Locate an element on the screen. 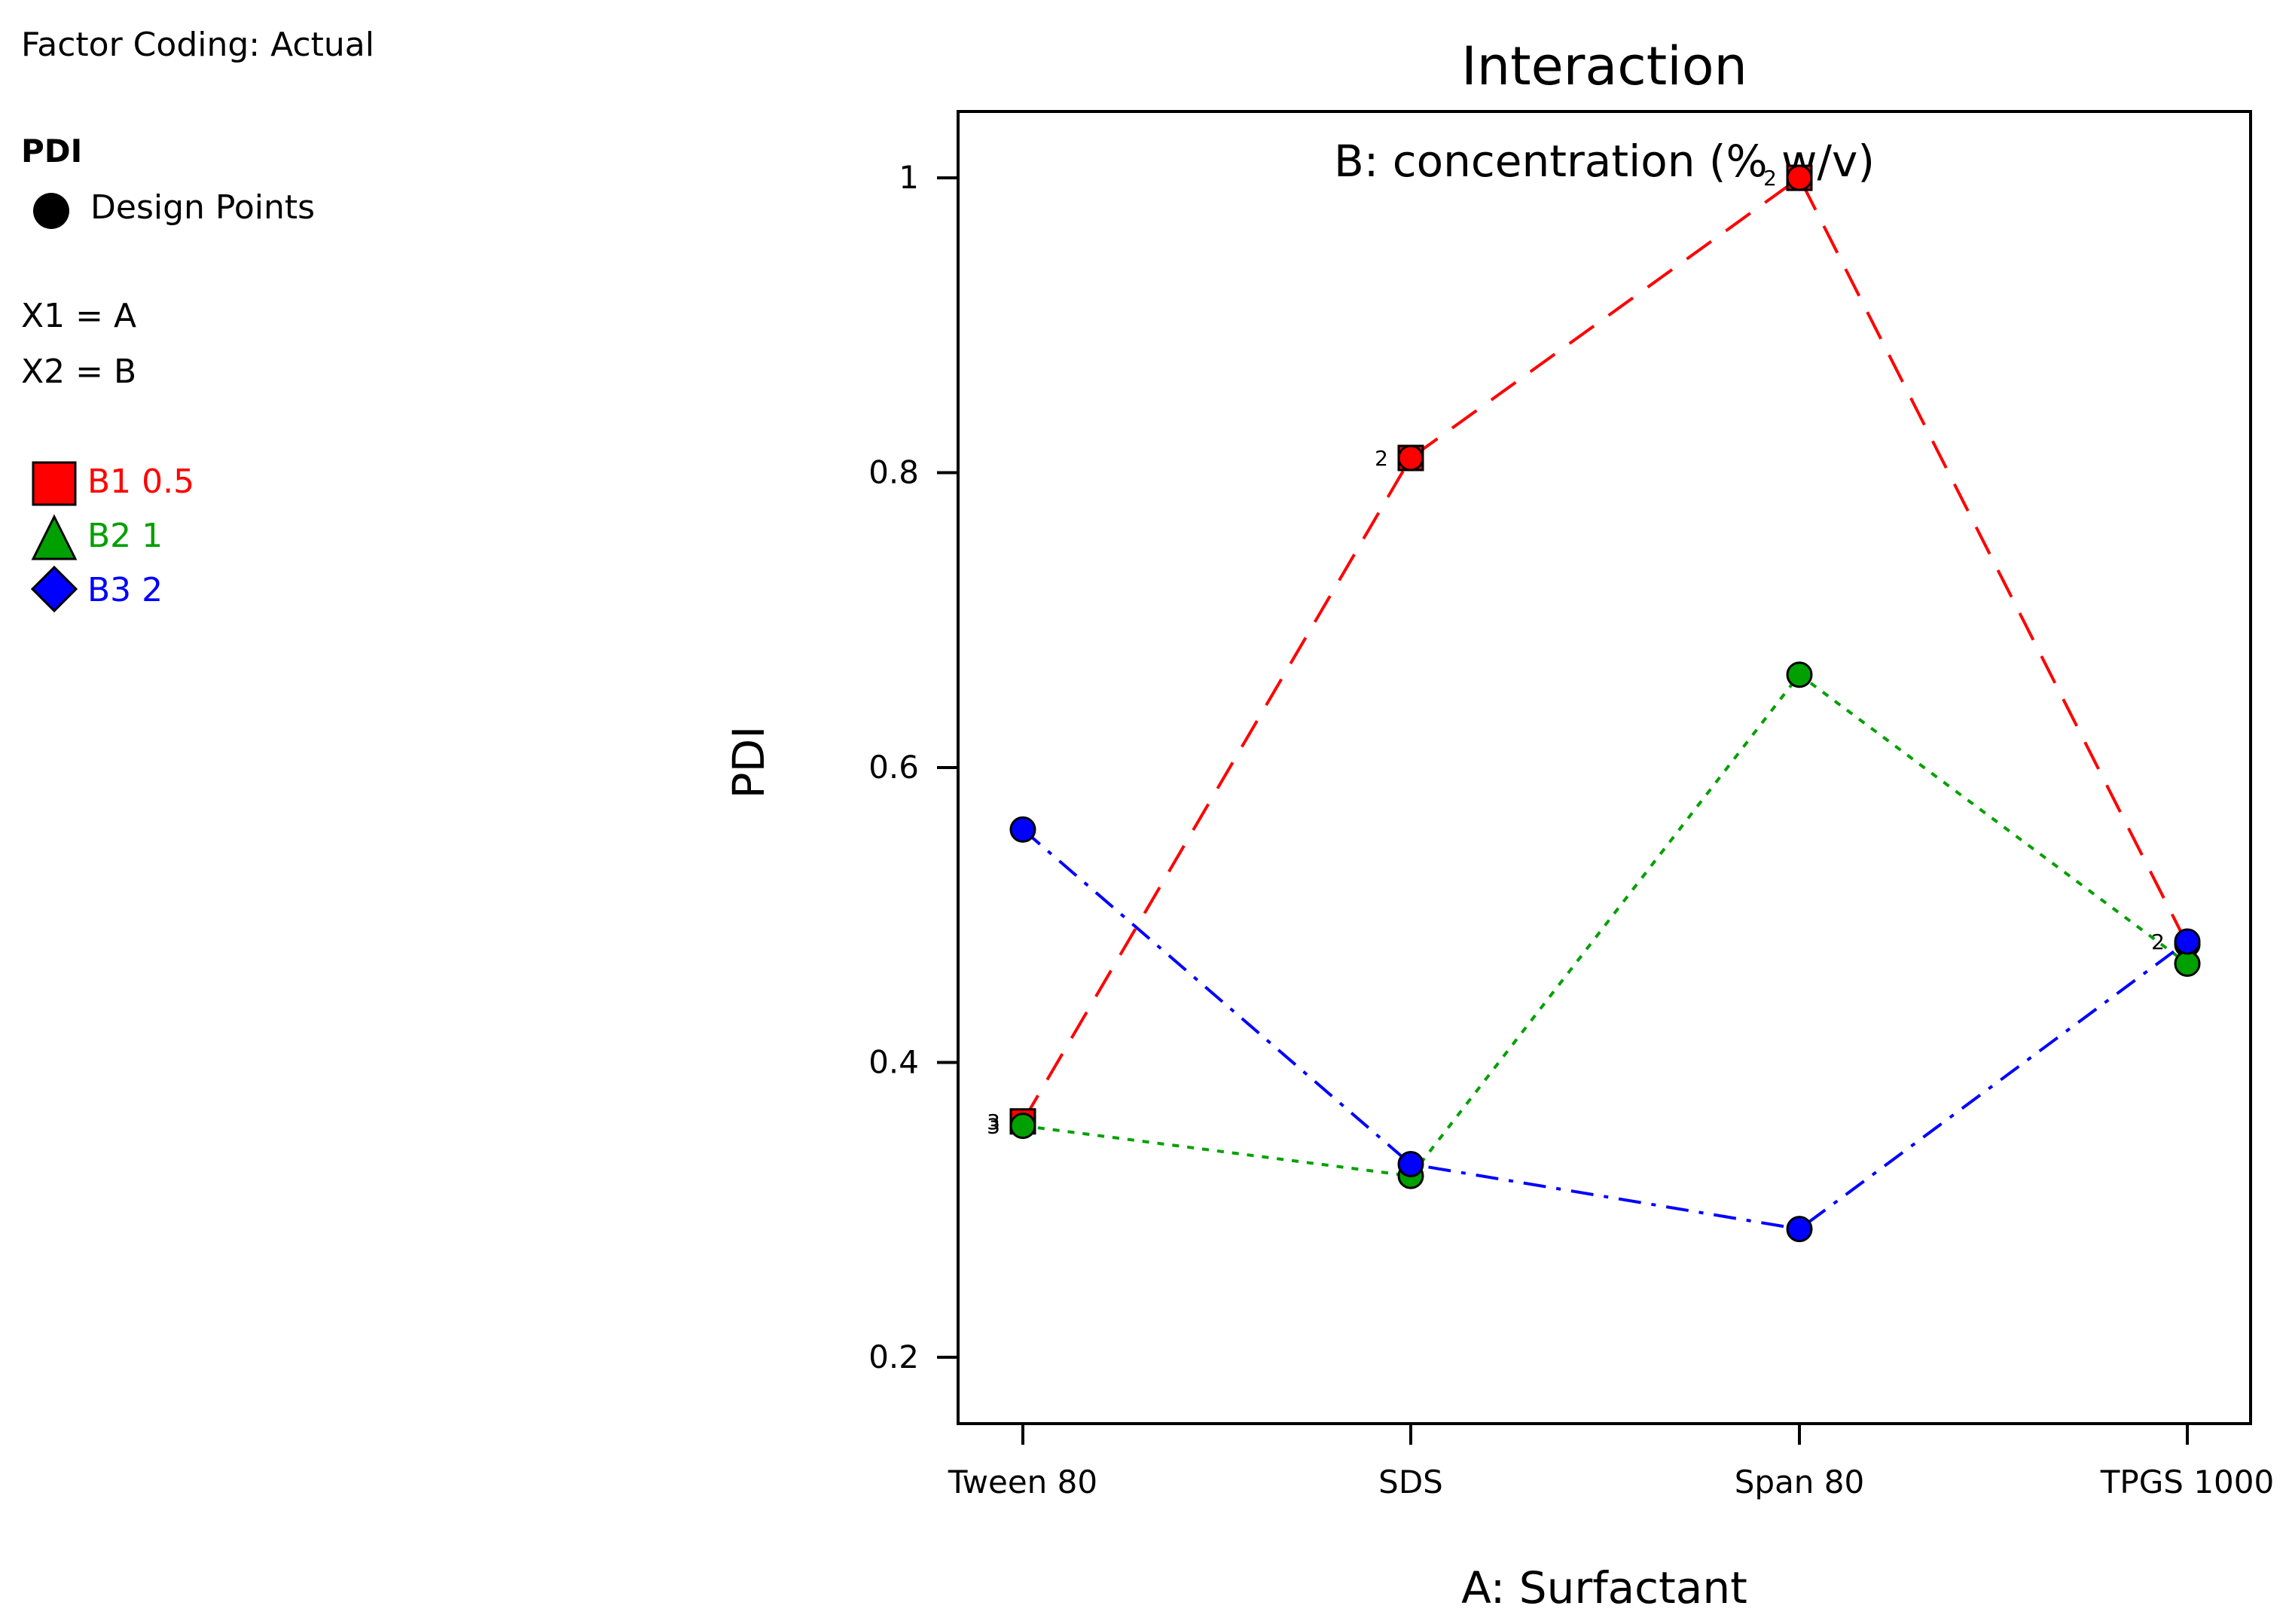 This screenshot has height=1624, width=2289. square-marker-icon is located at coordinates (55, 484).